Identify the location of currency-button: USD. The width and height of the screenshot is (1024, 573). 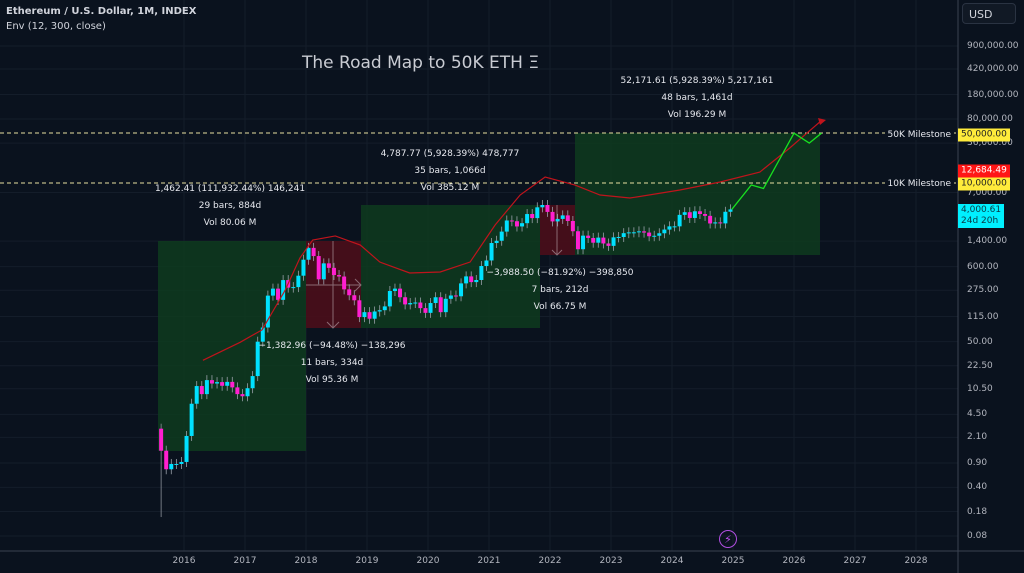
(989, 13).